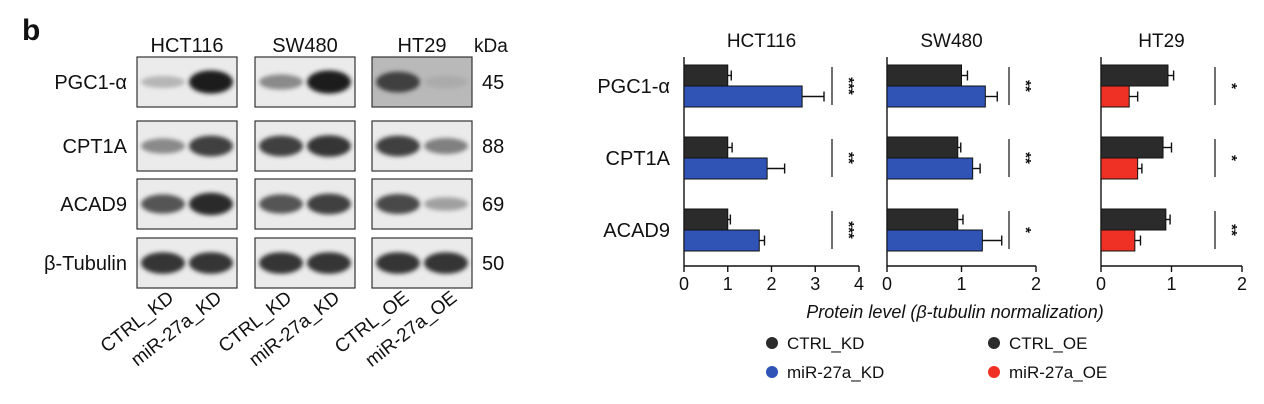 The image size is (1264, 404). I want to click on cell-line-label: HT29, so click(422, 46).